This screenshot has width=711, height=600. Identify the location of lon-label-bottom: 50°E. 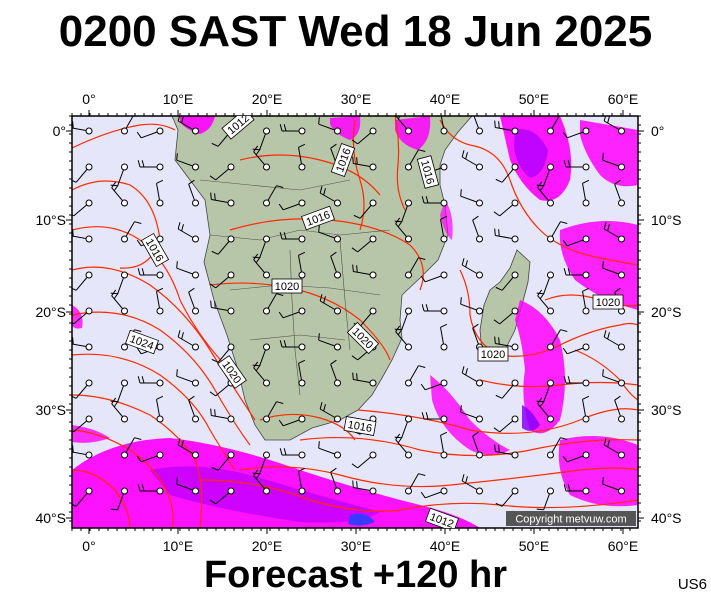
(534, 546).